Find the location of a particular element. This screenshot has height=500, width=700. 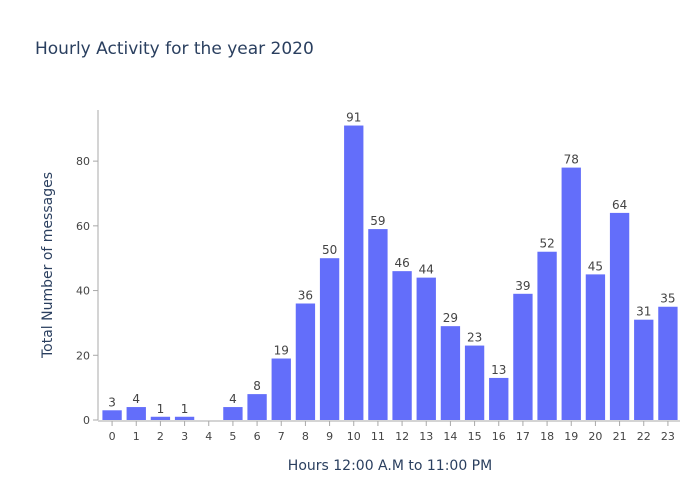

bar-label-12: 46 is located at coordinates (401, 263).